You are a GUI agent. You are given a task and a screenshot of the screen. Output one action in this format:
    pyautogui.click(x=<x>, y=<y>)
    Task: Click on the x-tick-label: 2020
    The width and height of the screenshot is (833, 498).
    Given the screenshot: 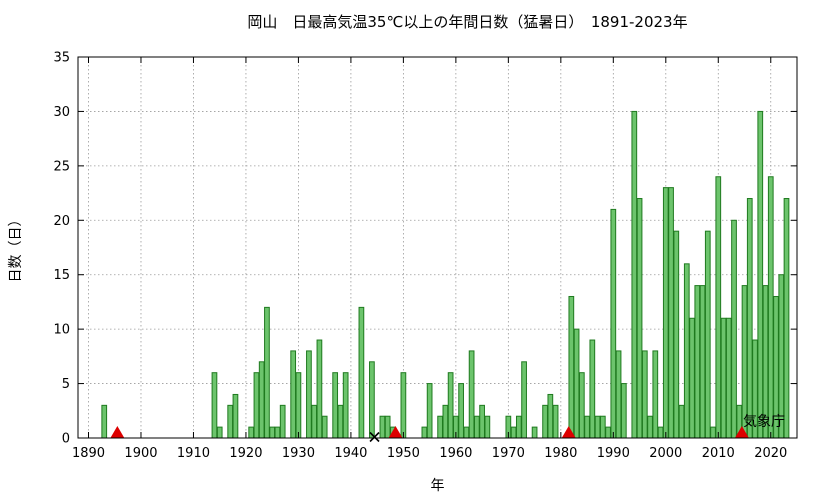 What is the action you would take?
    pyautogui.click(x=770, y=453)
    